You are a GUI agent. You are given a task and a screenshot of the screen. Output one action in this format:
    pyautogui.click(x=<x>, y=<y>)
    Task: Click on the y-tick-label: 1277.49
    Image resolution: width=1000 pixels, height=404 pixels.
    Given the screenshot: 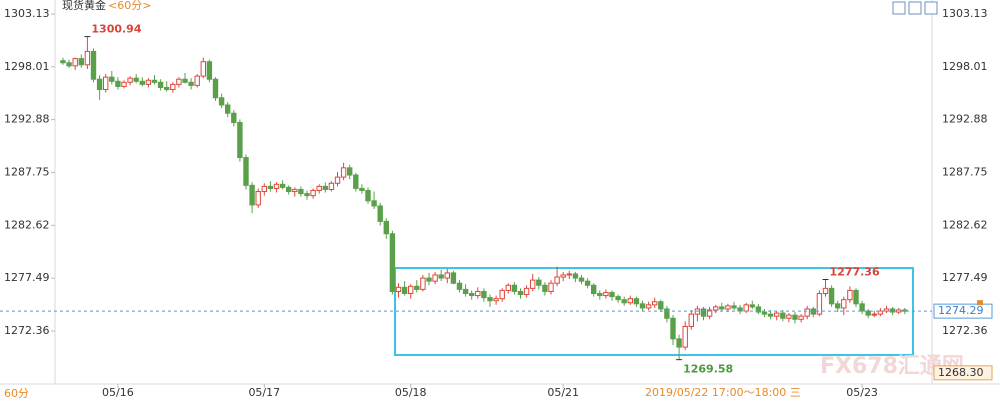 What is the action you would take?
    pyautogui.click(x=27, y=277)
    